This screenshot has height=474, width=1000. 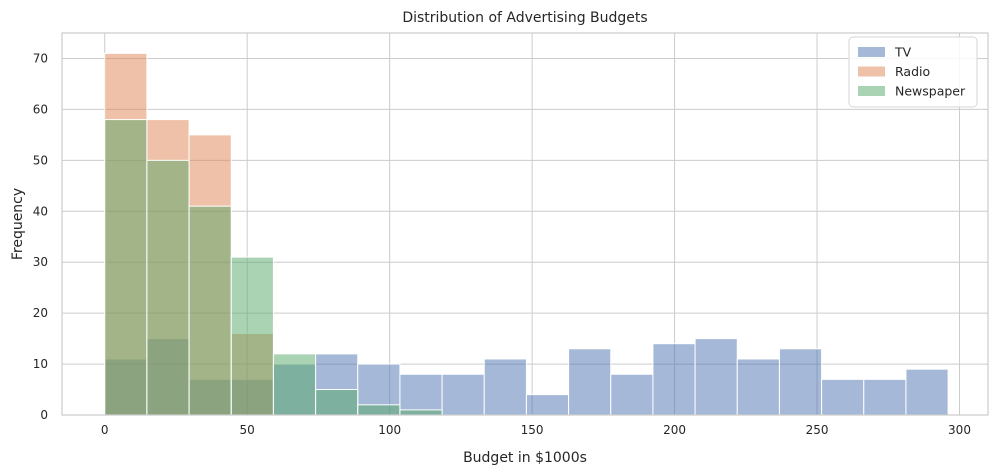 What do you see at coordinates (40, 160) in the screenshot?
I see `y-tick-label: 50` at bounding box center [40, 160].